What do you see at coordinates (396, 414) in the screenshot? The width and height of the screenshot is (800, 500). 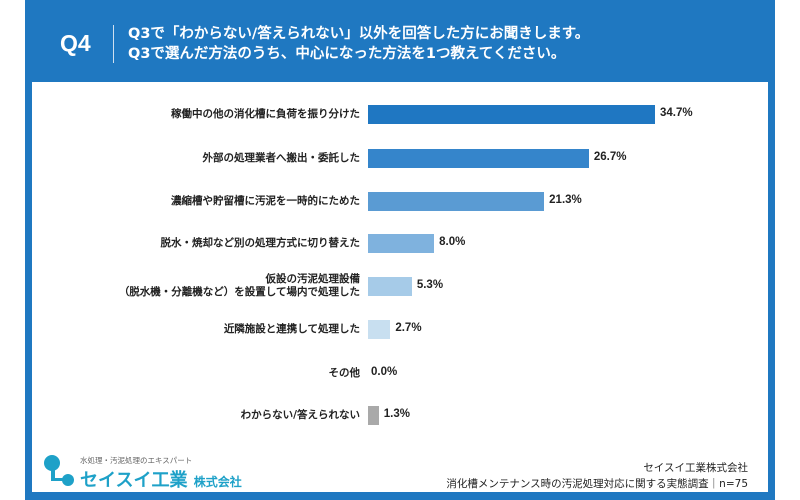 I see `value-label: 1.3%` at bounding box center [396, 414].